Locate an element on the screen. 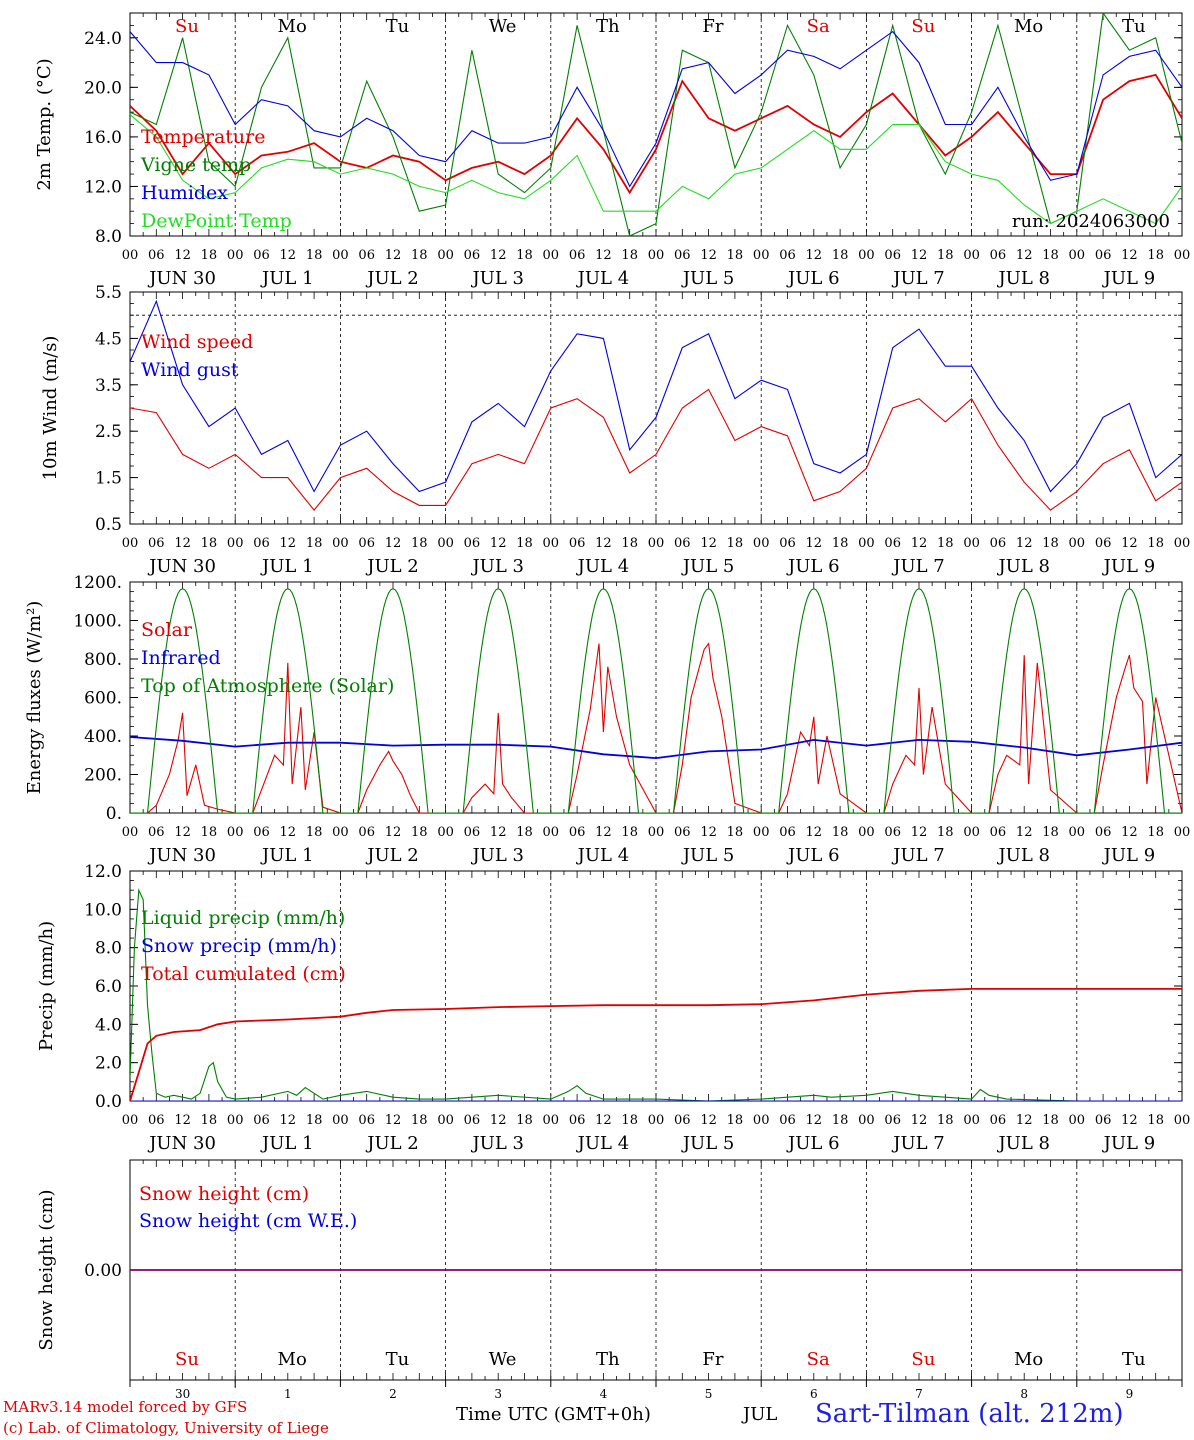 The image size is (1194, 1440). run-annotation: run: 2024063000 is located at coordinates (1091, 221).